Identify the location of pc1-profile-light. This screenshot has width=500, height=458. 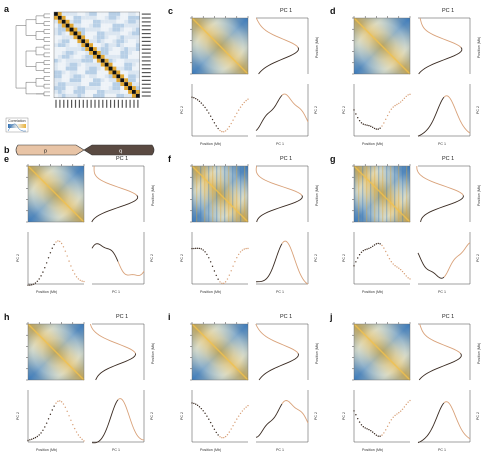
(440, 180).